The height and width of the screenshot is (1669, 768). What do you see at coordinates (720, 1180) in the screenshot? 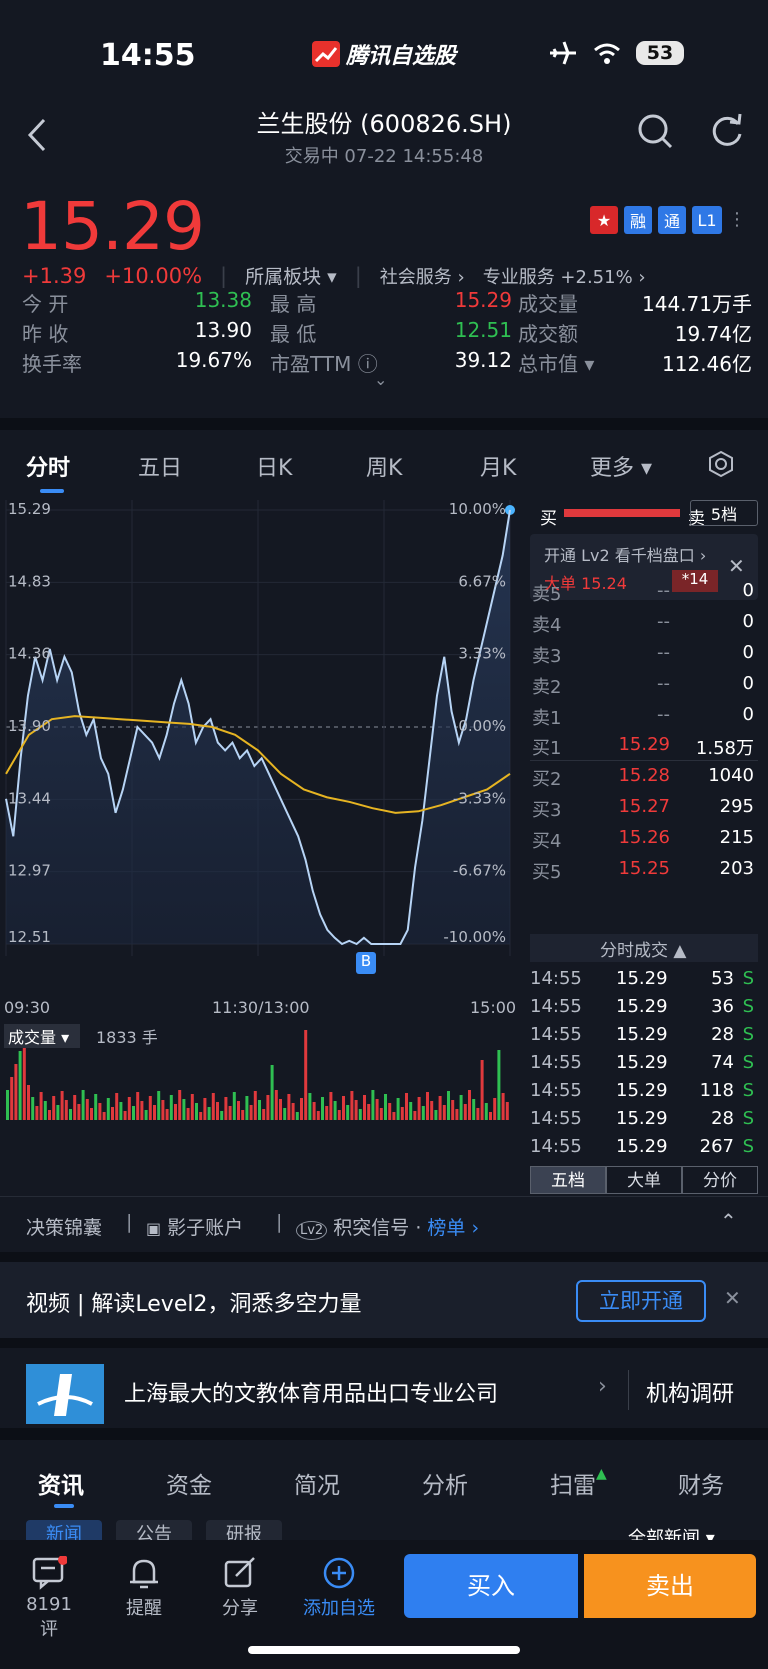
I see `subtab-price-dist: 分价` at bounding box center [720, 1180].